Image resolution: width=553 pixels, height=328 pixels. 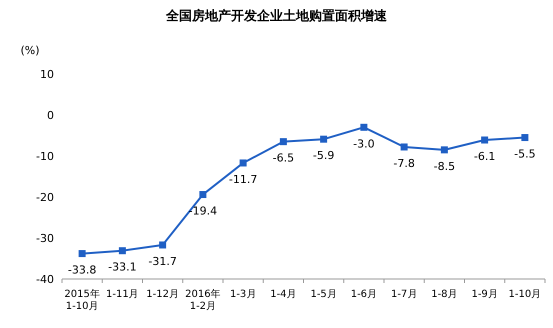 I want to click on data-label: -5.5, so click(x=525, y=154).